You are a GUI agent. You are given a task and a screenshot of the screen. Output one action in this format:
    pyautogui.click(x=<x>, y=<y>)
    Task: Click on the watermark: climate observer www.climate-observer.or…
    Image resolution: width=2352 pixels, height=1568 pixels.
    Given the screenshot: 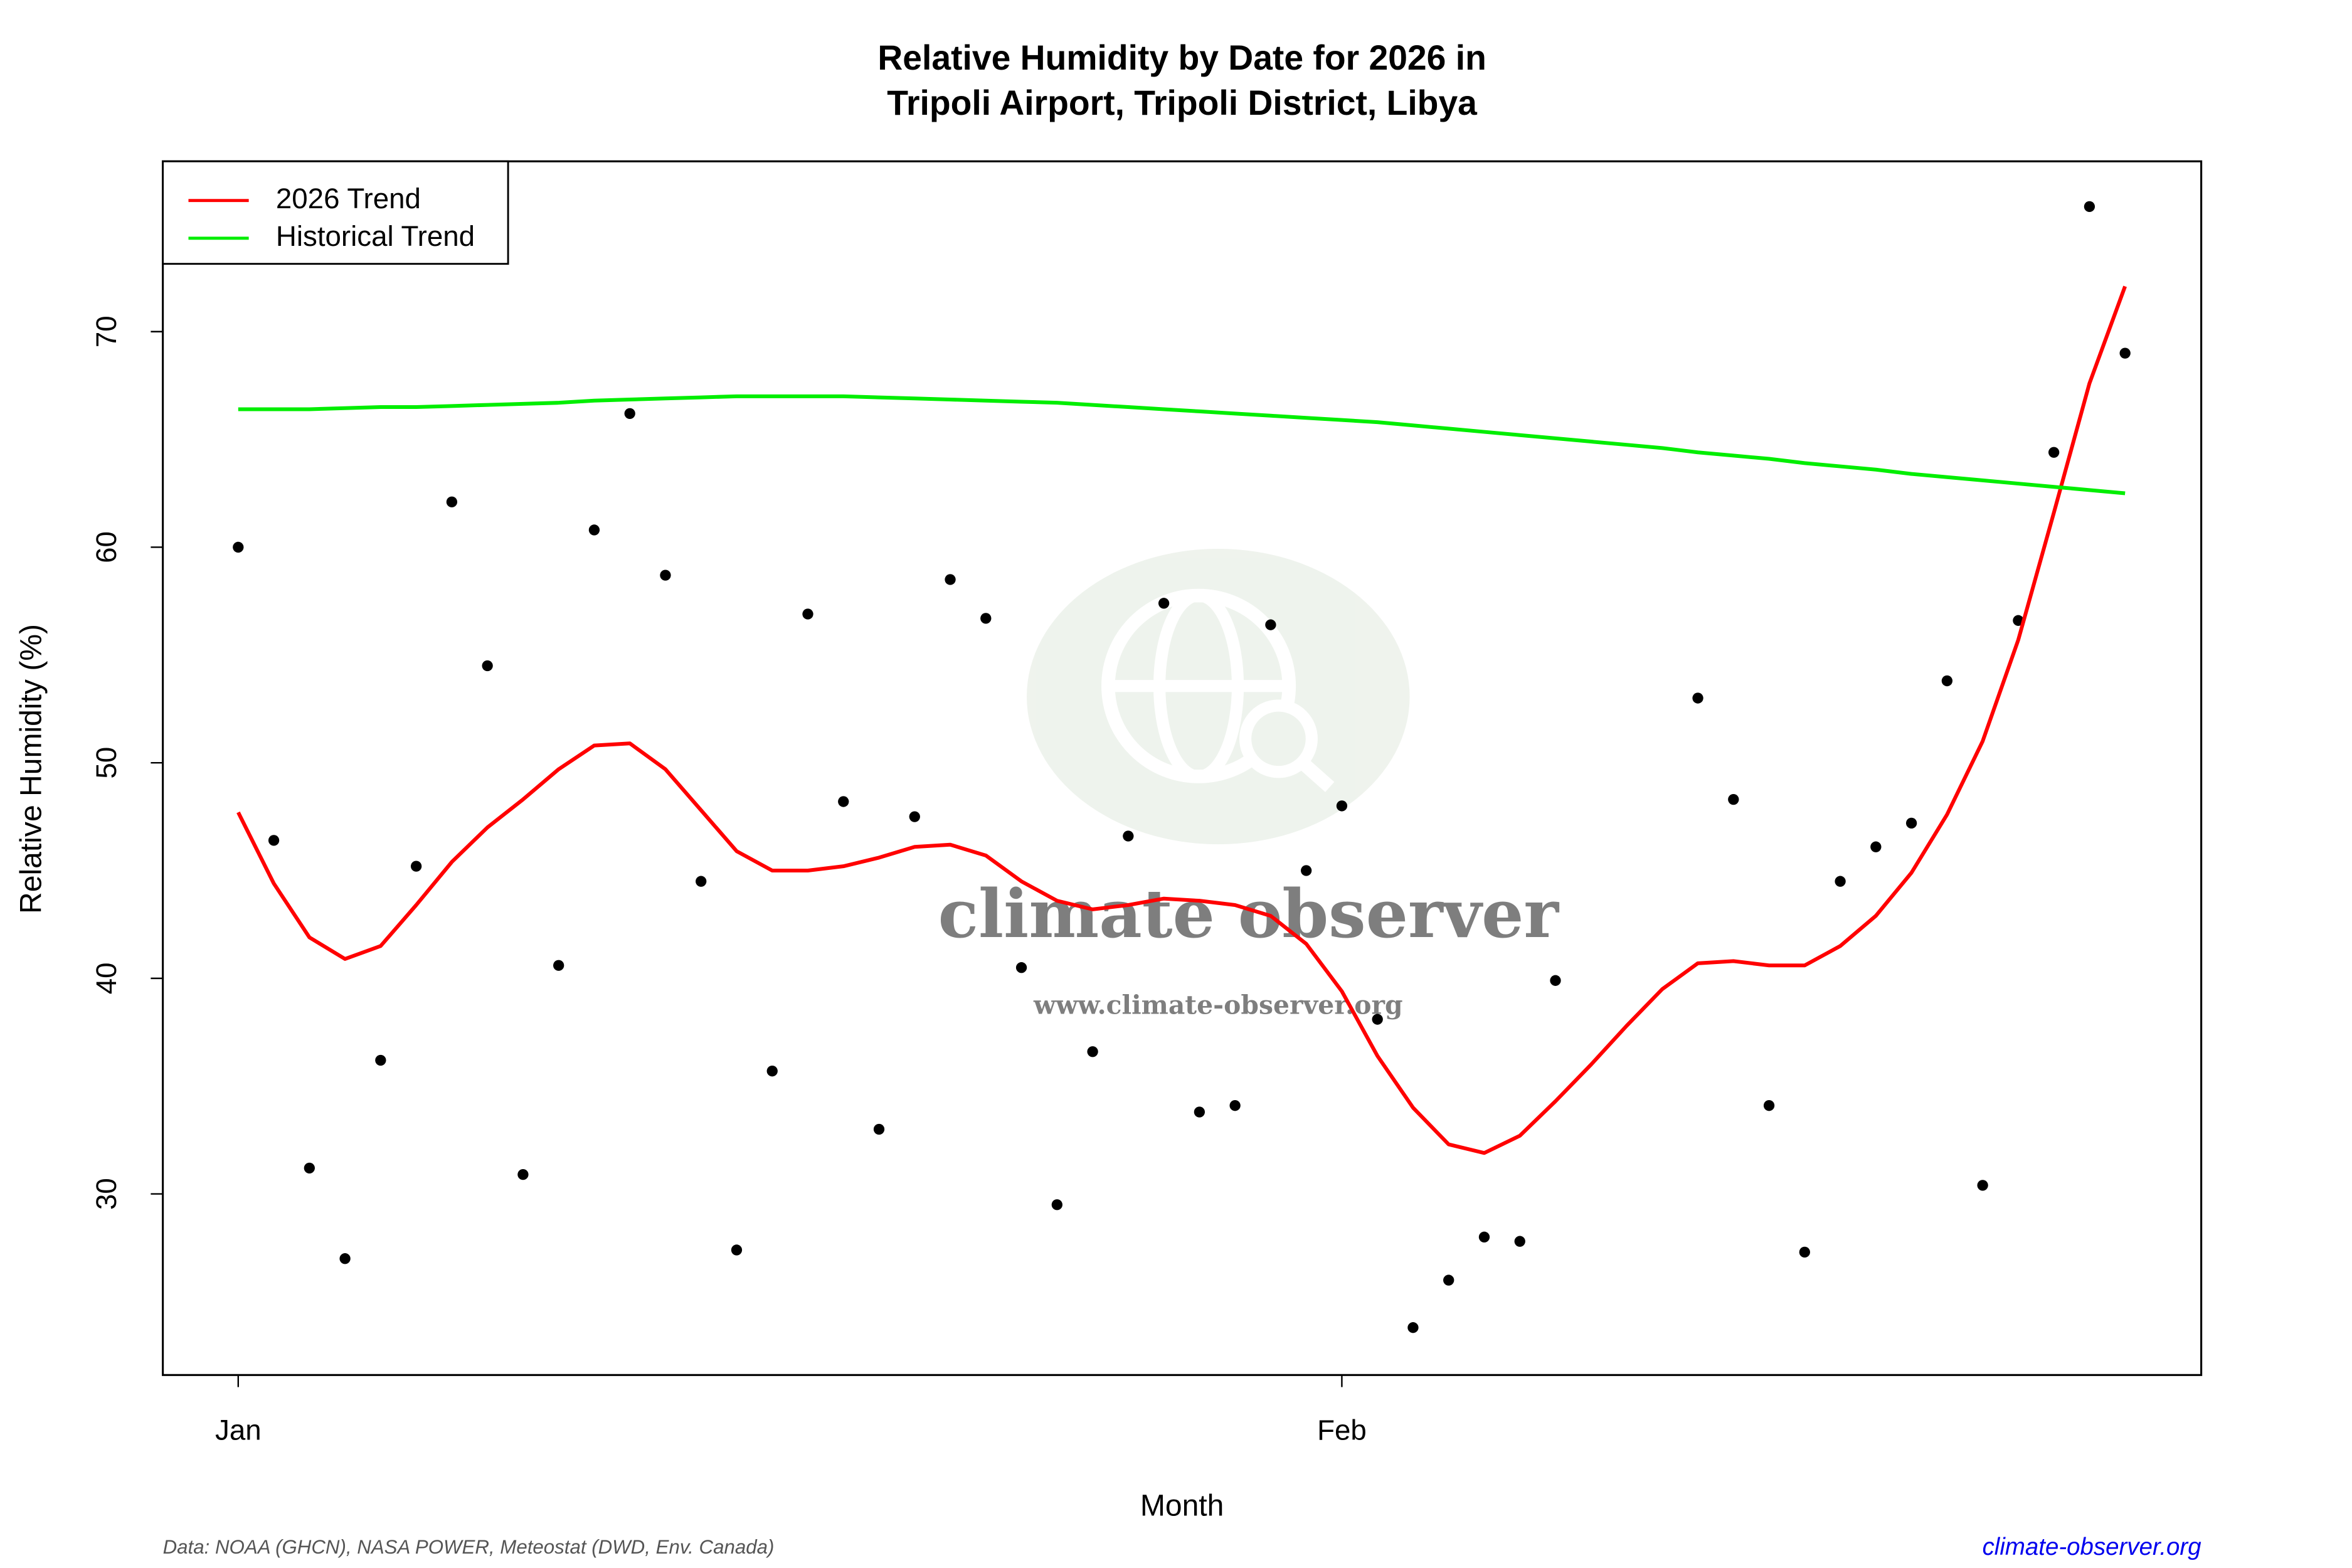 What is the action you would take?
    pyautogui.click(x=1249, y=784)
    